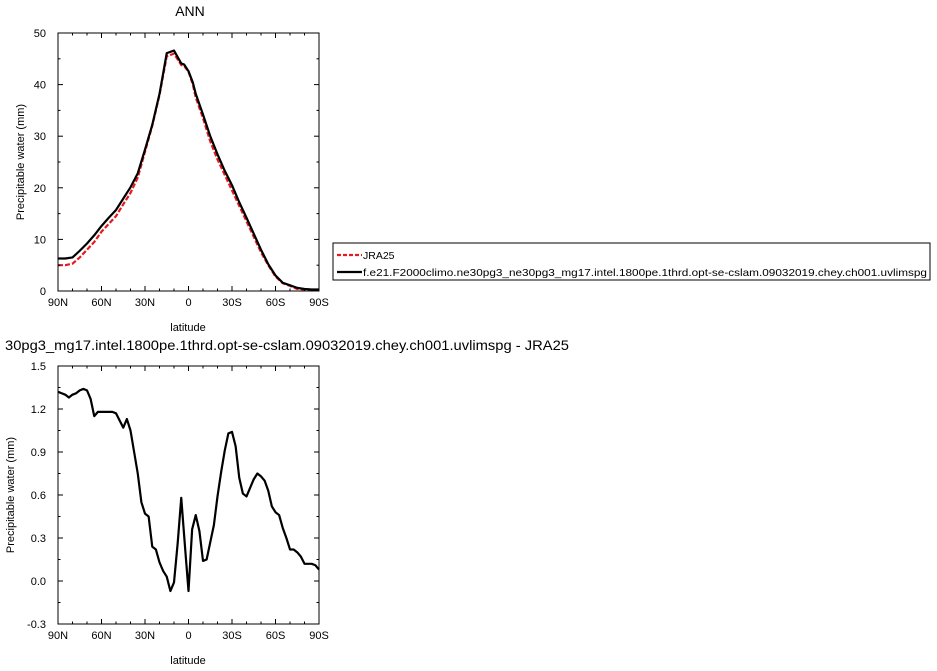  I want to click on top-y-tick-label: 30, so click(40, 137).